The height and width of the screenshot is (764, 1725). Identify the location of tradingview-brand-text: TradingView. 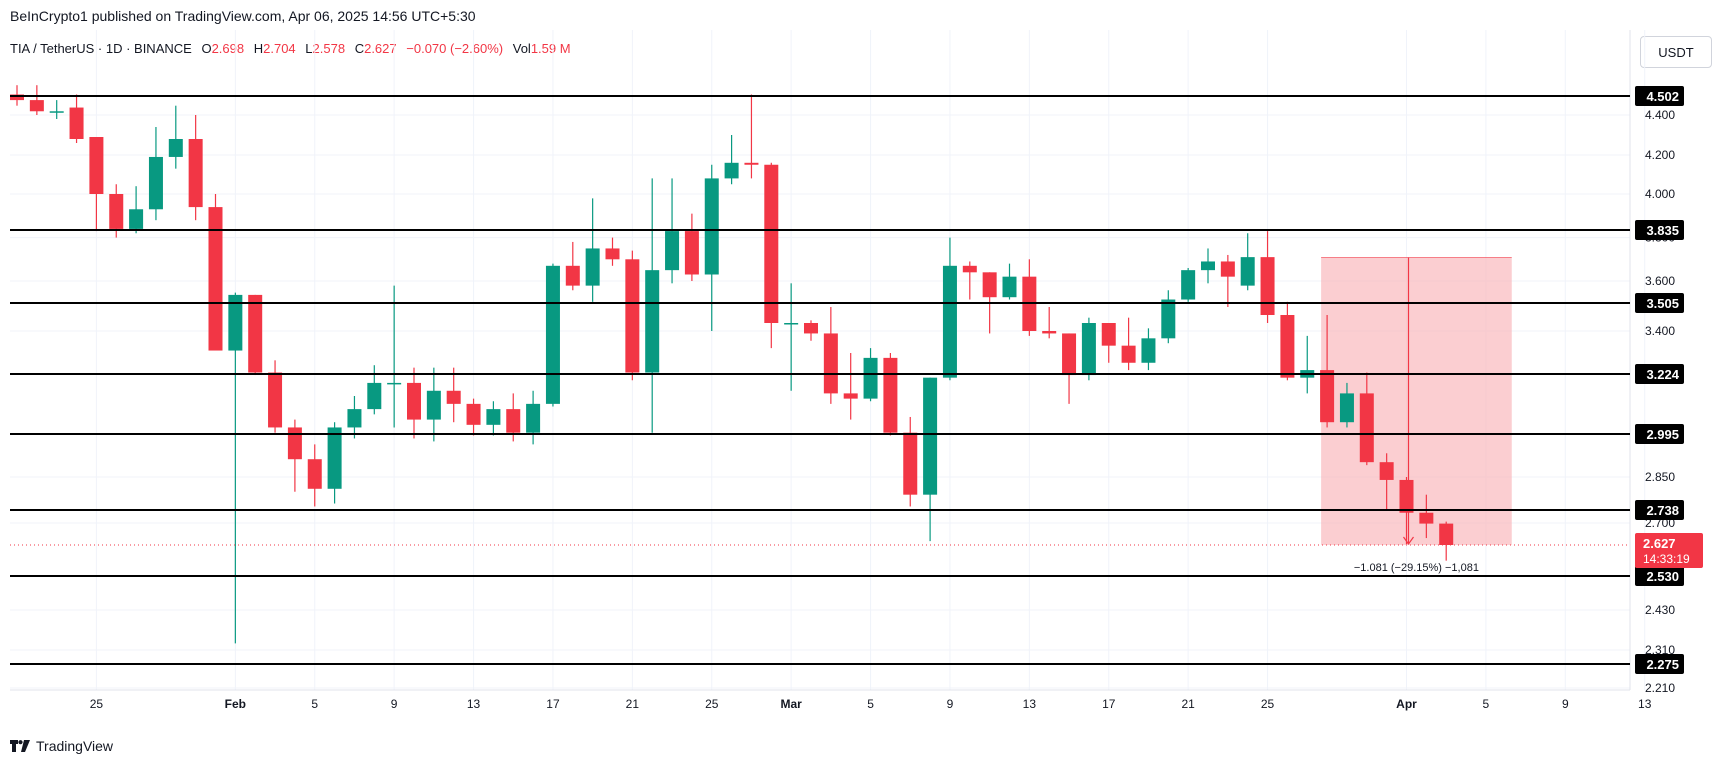
(75, 746).